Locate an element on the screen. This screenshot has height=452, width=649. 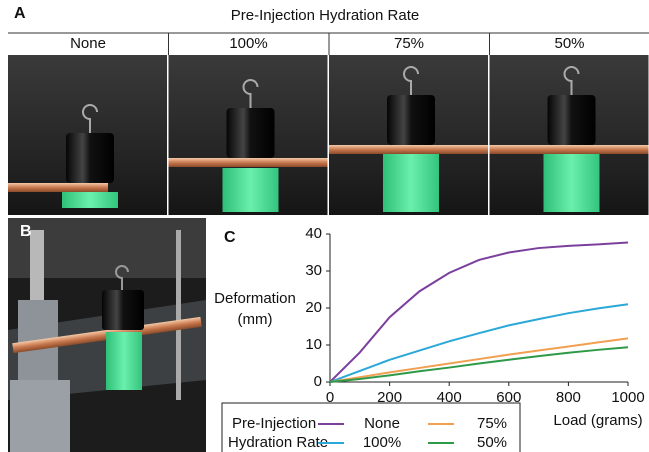
panel-label: C is located at coordinates (230, 237).